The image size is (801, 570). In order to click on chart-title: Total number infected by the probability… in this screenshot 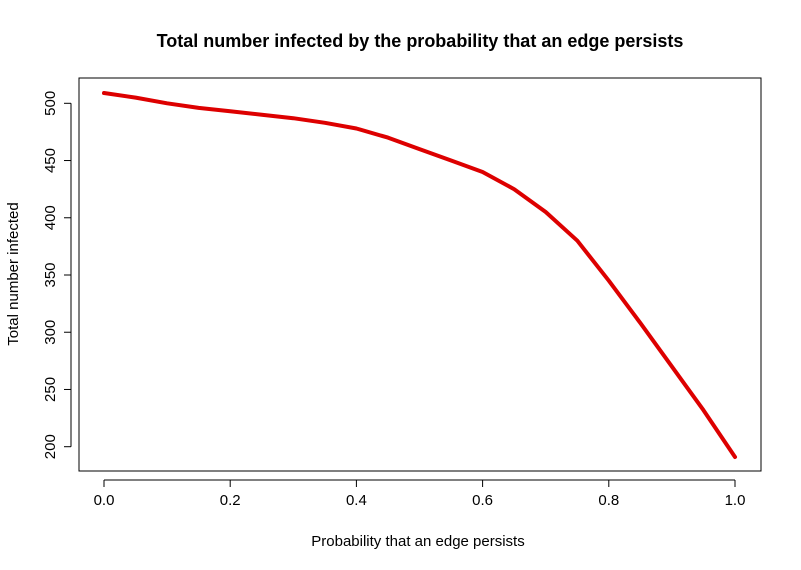, I will do `click(420, 41)`.